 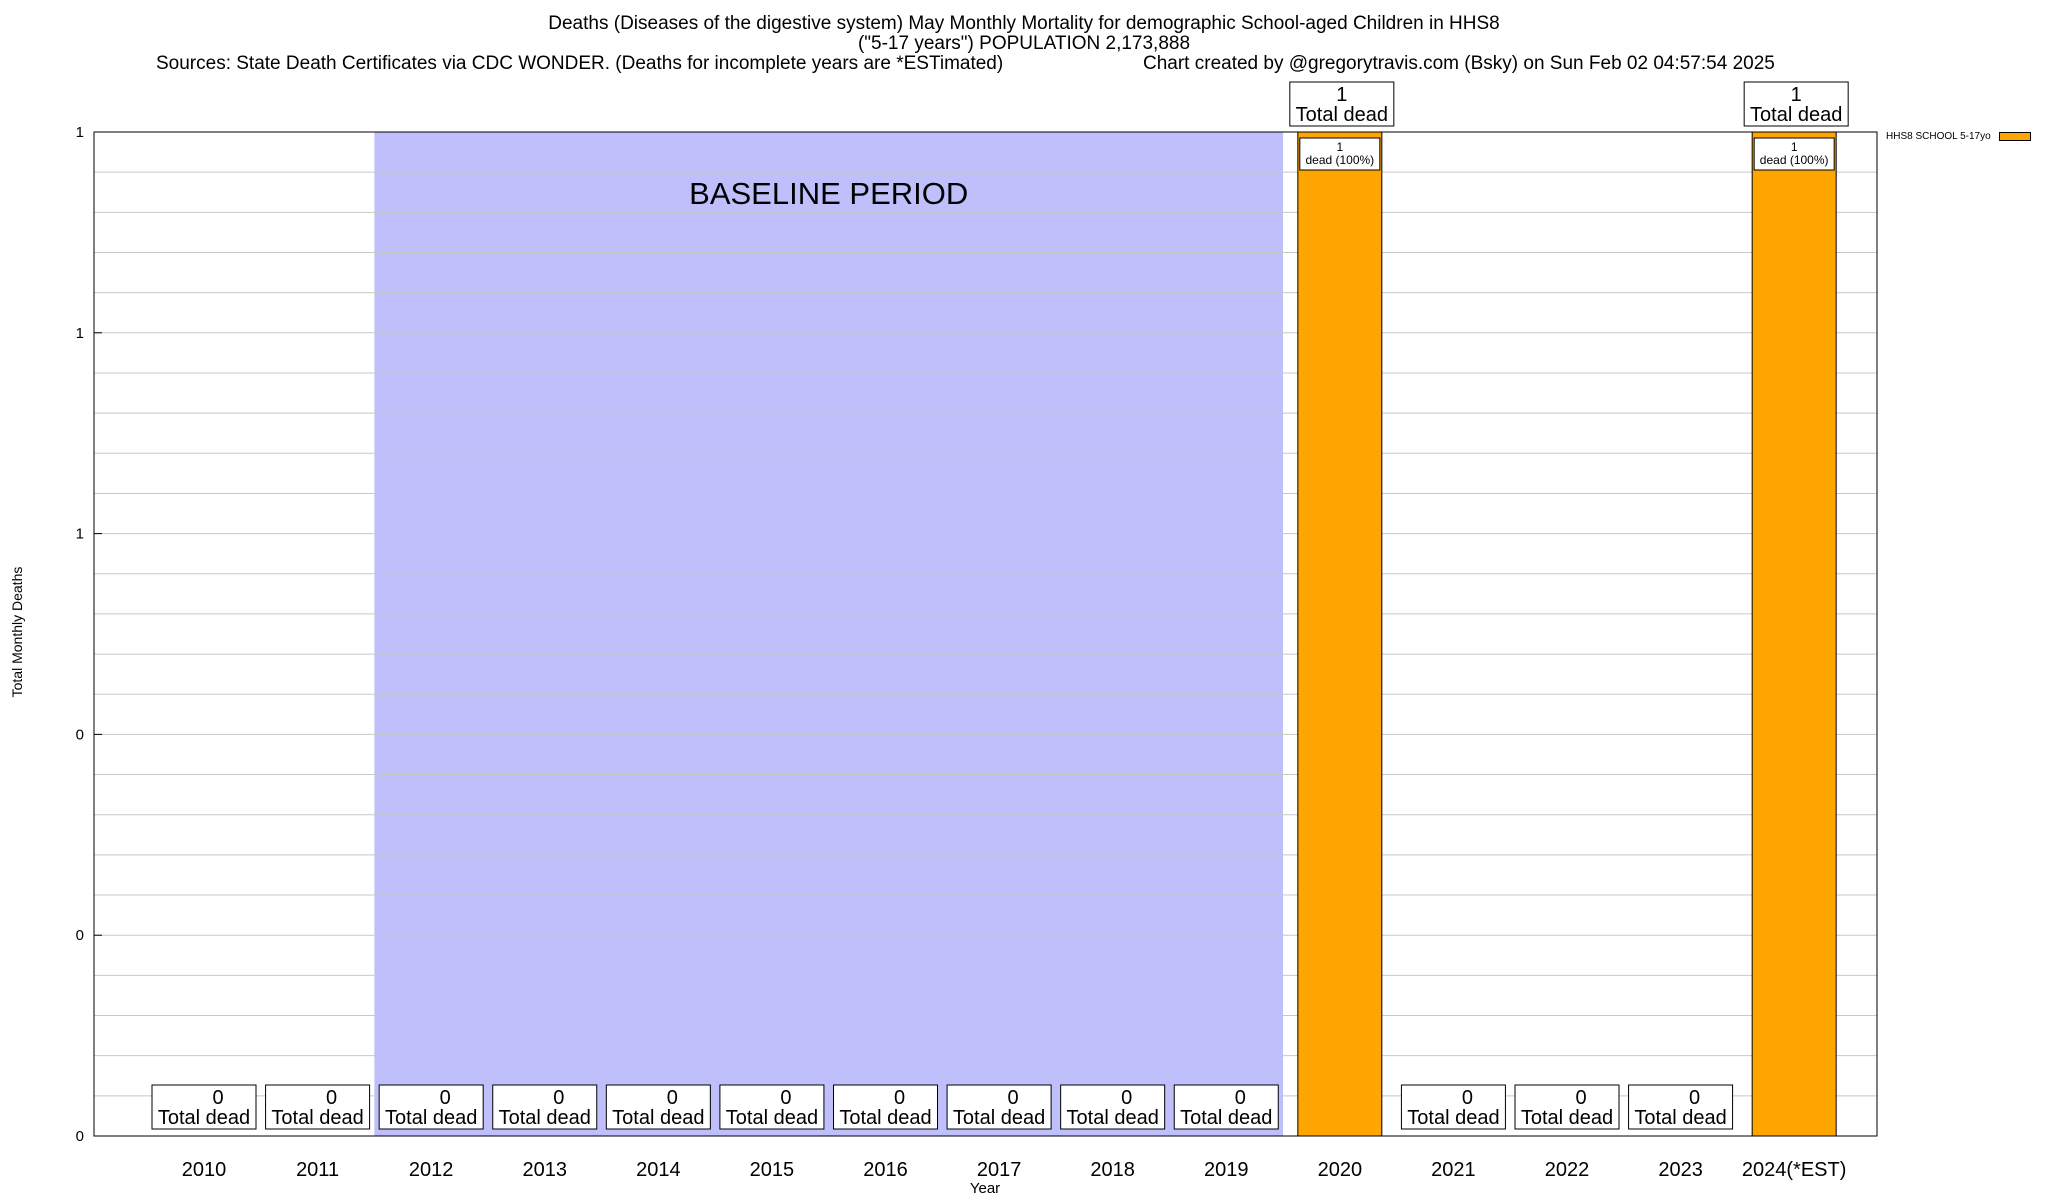 What do you see at coordinates (1024, 43) in the screenshot?
I see `chart-title-line2: ("5-17 years") POPULATION 2,173,888` at bounding box center [1024, 43].